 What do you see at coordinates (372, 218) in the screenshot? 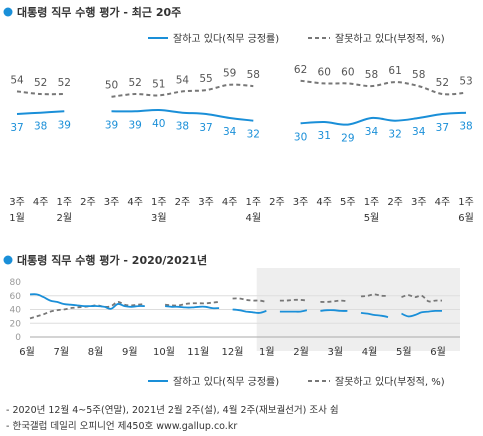
I see `month-label: 5월` at bounding box center [372, 218].